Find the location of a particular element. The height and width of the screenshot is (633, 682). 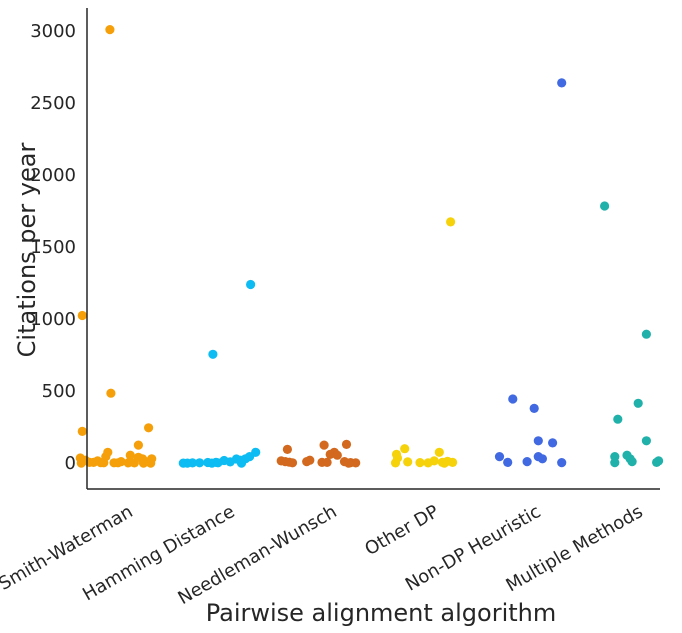

x-tick-label: Other DP is located at coordinates (401, 530).